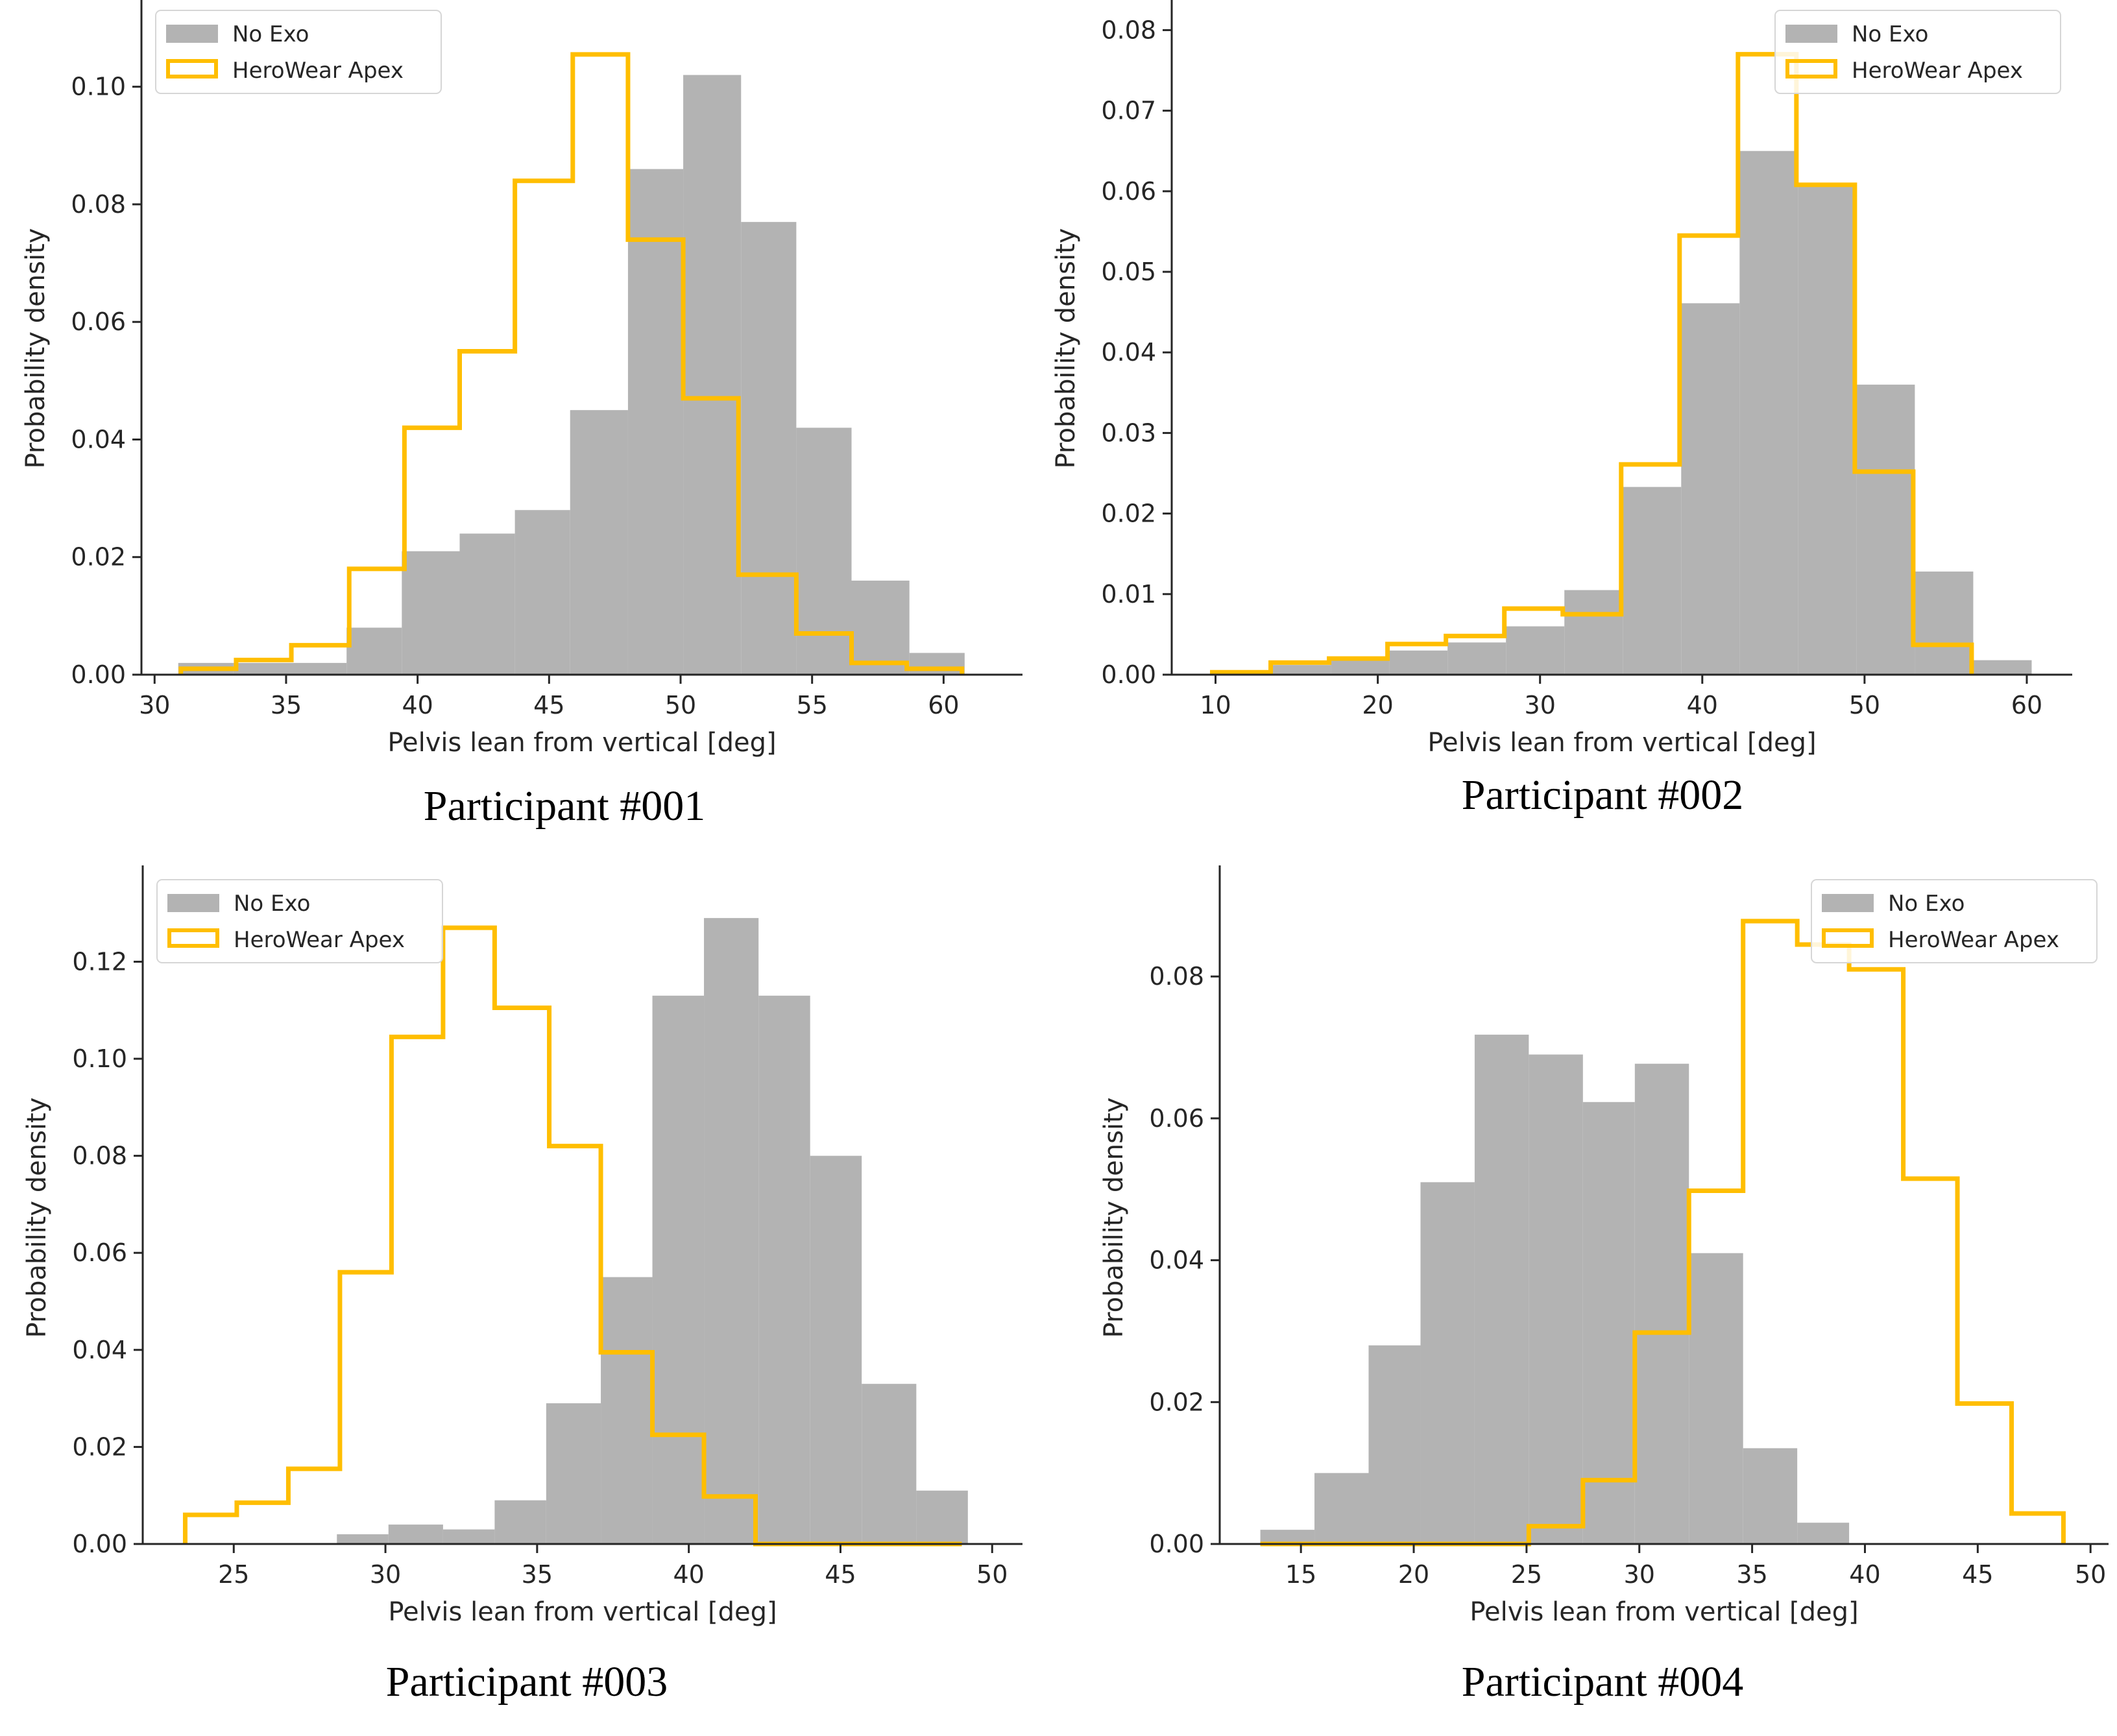 This screenshot has width=2117, height=1736. I want to click on x-tick-label: 55, so click(812, 705).